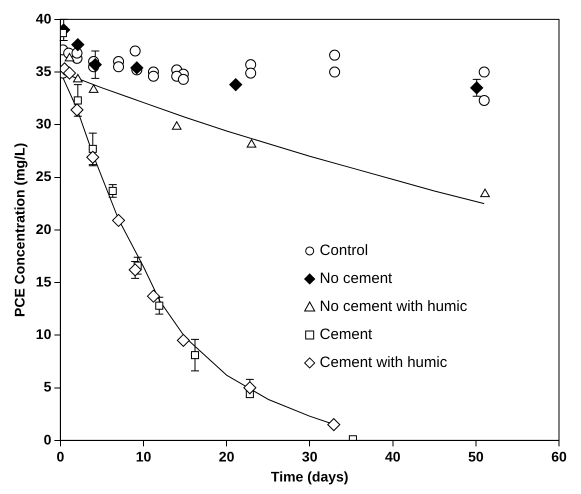 The width and height of the screenshot is (581, 494). Describe the element at coordinates (44, 228) in the screenshot. I see `y-tick-label: 20` at that location.